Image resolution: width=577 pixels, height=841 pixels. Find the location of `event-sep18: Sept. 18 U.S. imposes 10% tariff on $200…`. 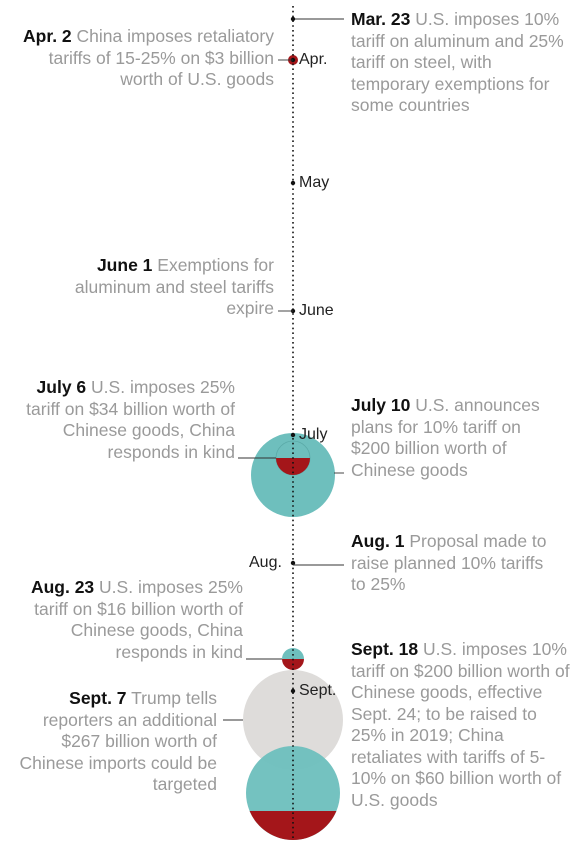

event-sep18: Sept. 18 U.S. imposes 10% tariff on $200… is located at coordinates (463, 725).